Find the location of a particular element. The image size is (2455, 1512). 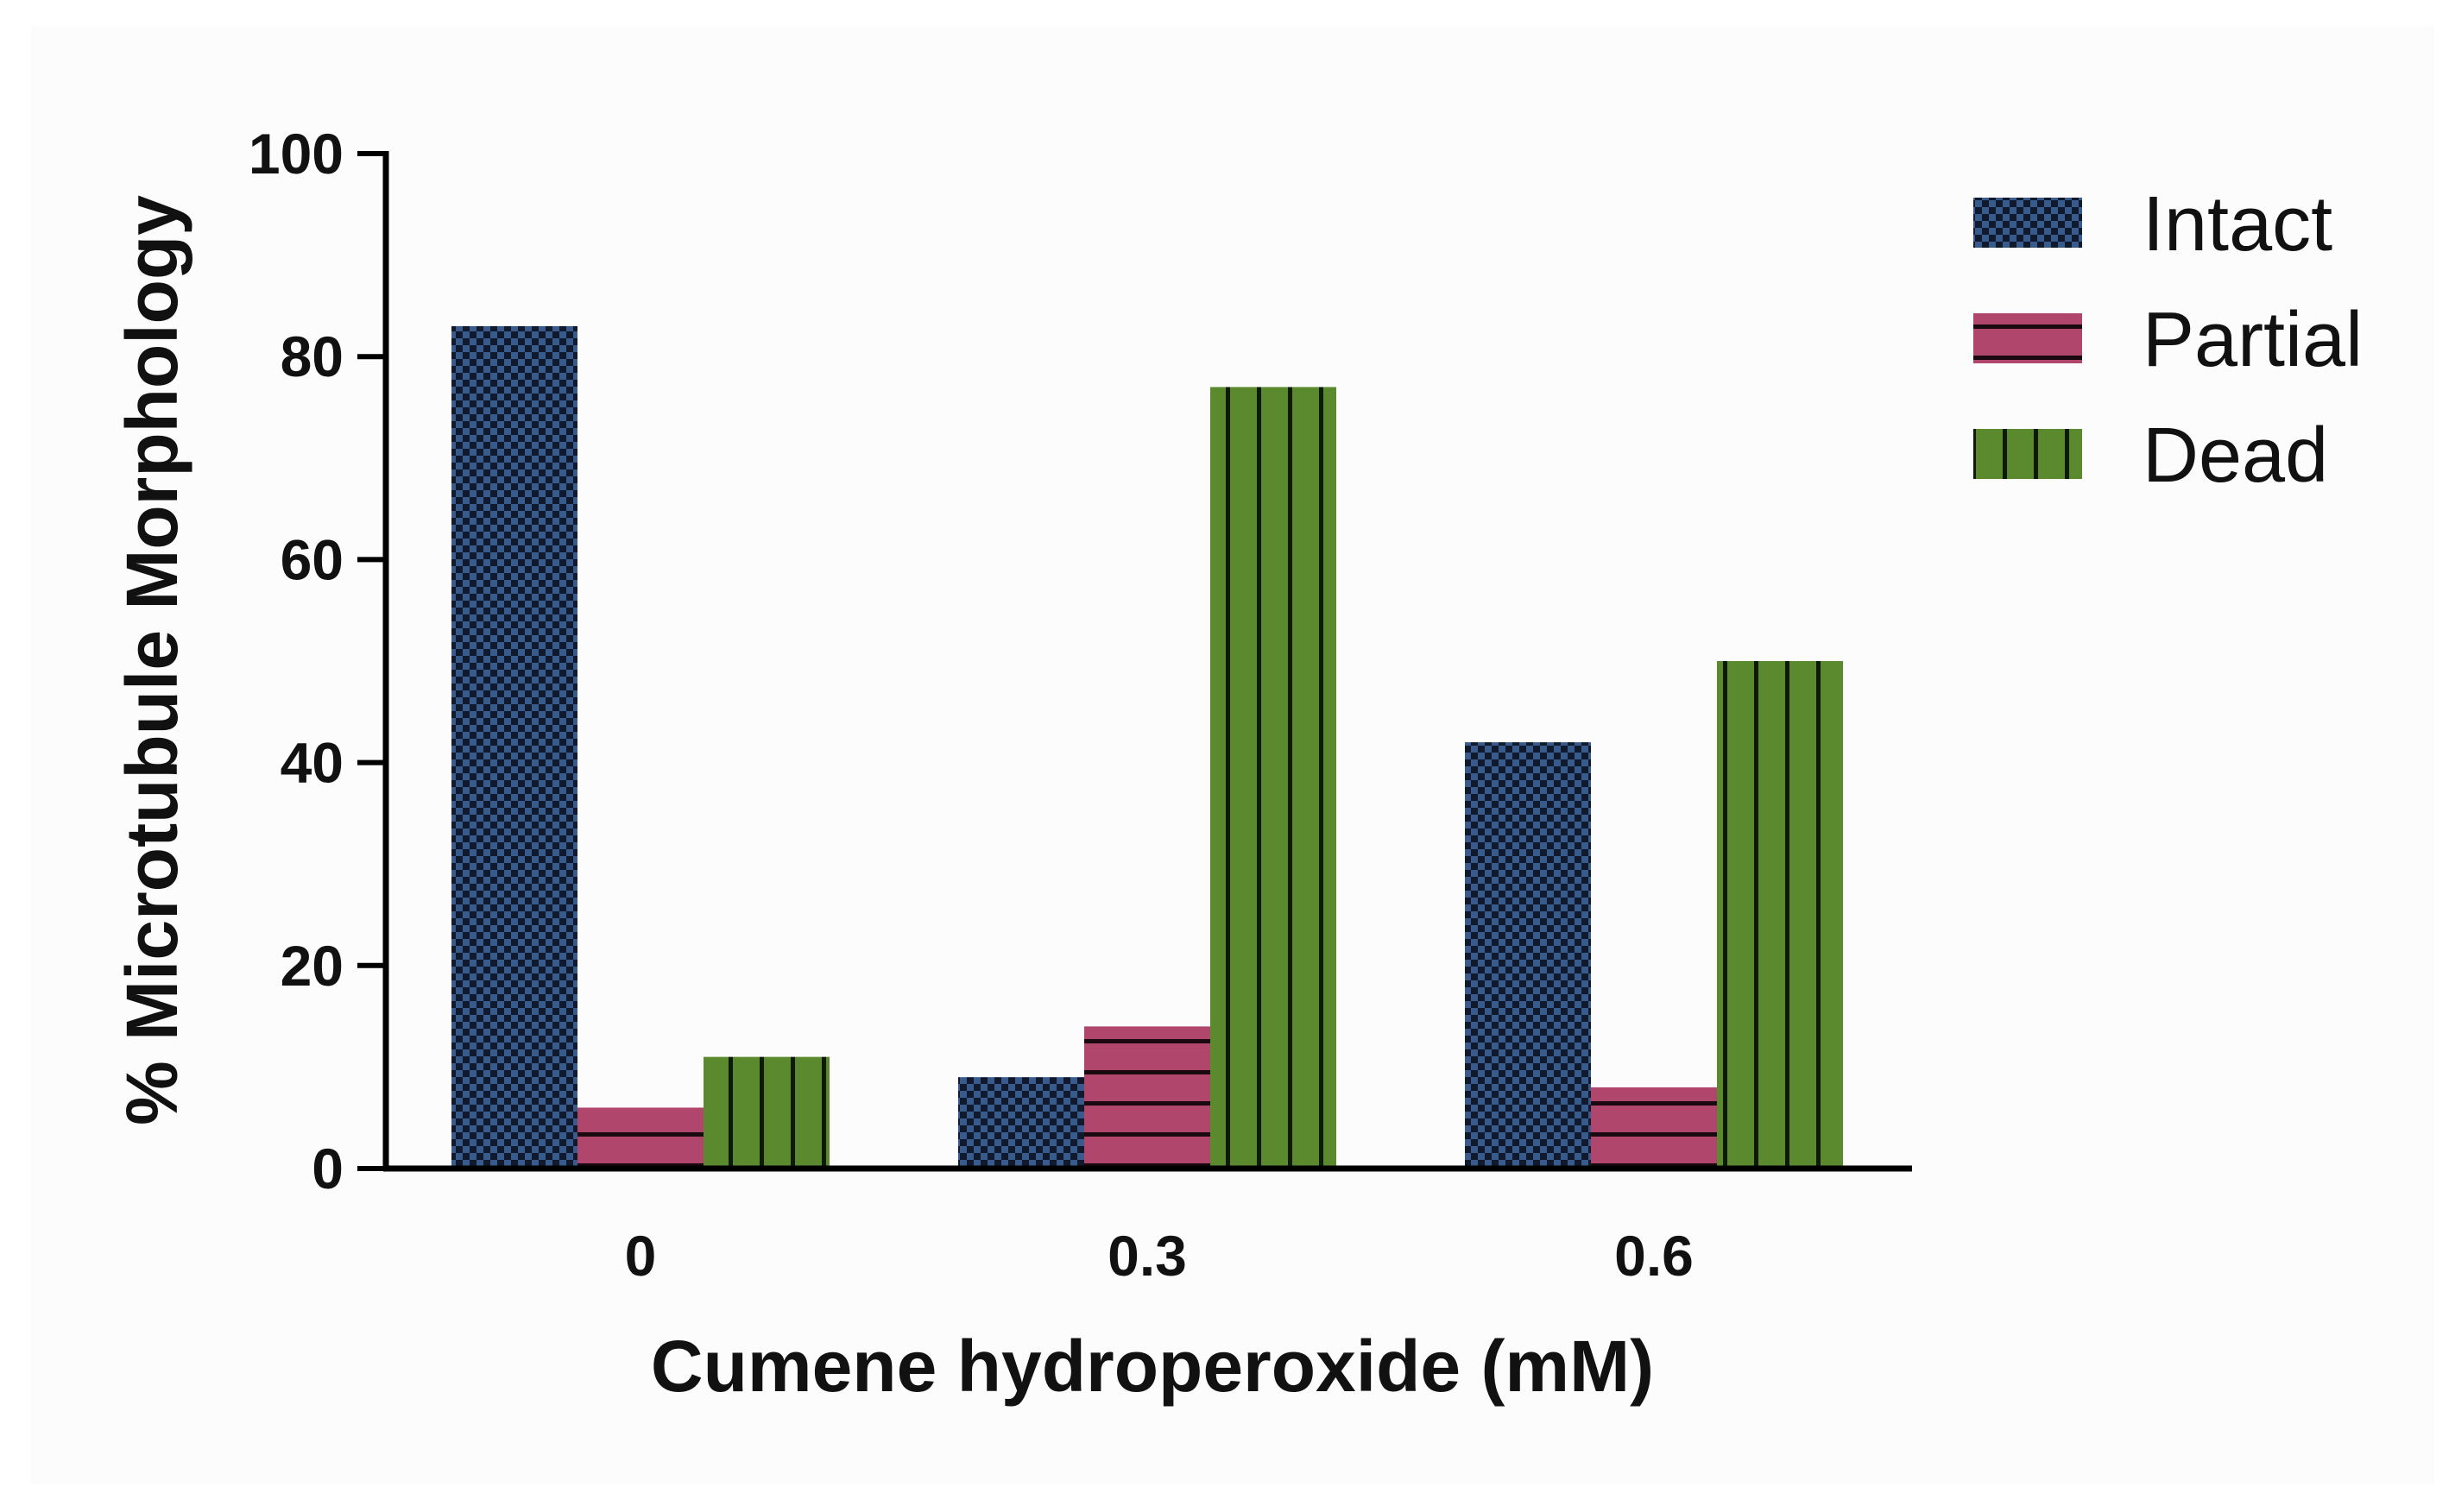

bar-intact-0.6 is located at coordinates (1528, 956).